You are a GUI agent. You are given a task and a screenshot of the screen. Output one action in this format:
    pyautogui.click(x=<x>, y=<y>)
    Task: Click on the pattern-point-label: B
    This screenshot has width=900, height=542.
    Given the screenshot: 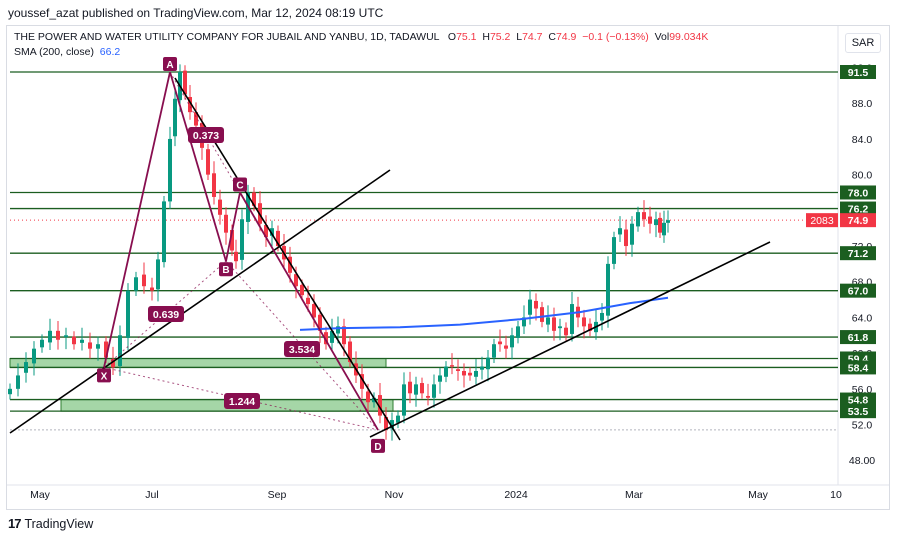 What is the action you would take?
    pyautogui.click(x=225, y=270)
    